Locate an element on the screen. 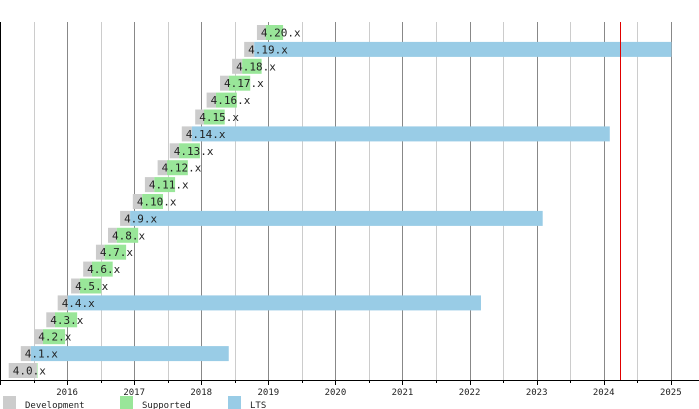  release-label: 4.0.x is located at coordinates (29, 371).